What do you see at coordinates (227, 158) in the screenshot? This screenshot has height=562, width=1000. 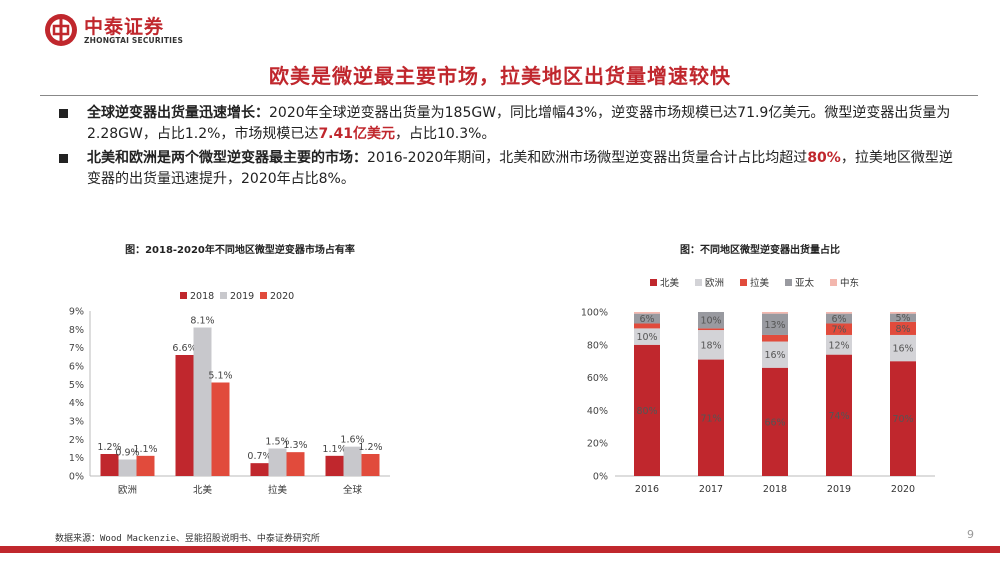 I see `bullet-heading: 北美和欧洲是两个微型逆变器最主要的市场：` at bounding box center [227, 158].